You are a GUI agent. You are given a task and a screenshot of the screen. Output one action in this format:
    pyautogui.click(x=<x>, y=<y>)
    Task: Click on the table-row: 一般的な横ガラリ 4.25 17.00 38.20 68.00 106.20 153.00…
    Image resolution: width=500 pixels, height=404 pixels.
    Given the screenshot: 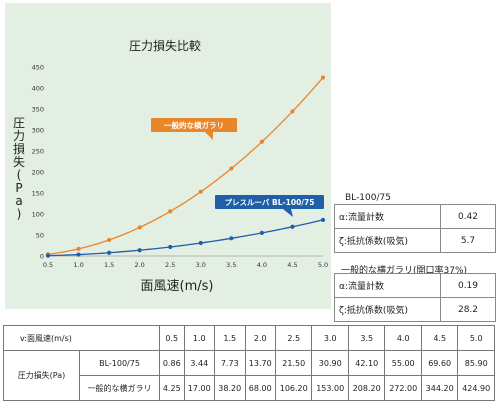 What is the action you would take?
    pyautogui.click(x=249, y=388)
    